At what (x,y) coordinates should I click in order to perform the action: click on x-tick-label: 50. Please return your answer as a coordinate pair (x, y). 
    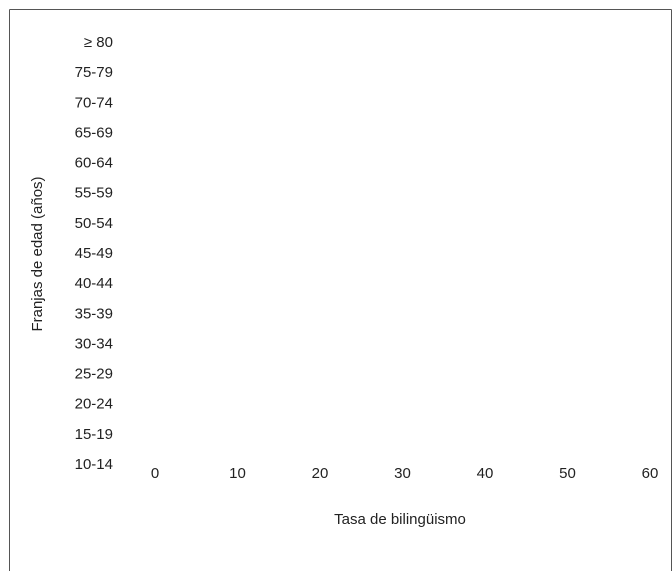
    Looking at the image, I should click on (567, 473).